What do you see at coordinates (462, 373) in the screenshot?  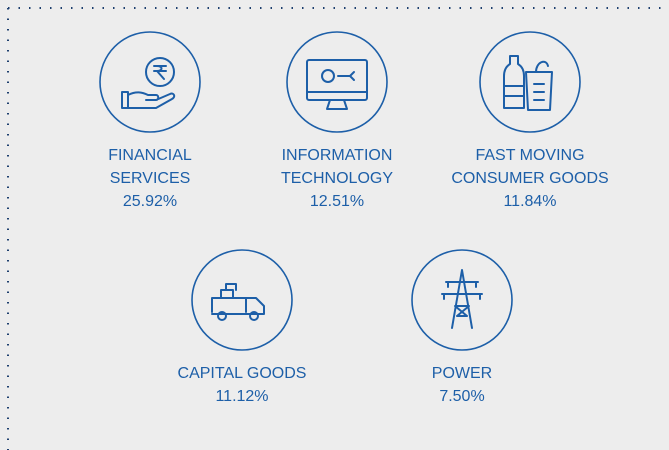 I see `sector-label: POWER` at bounding box center [462, 373].